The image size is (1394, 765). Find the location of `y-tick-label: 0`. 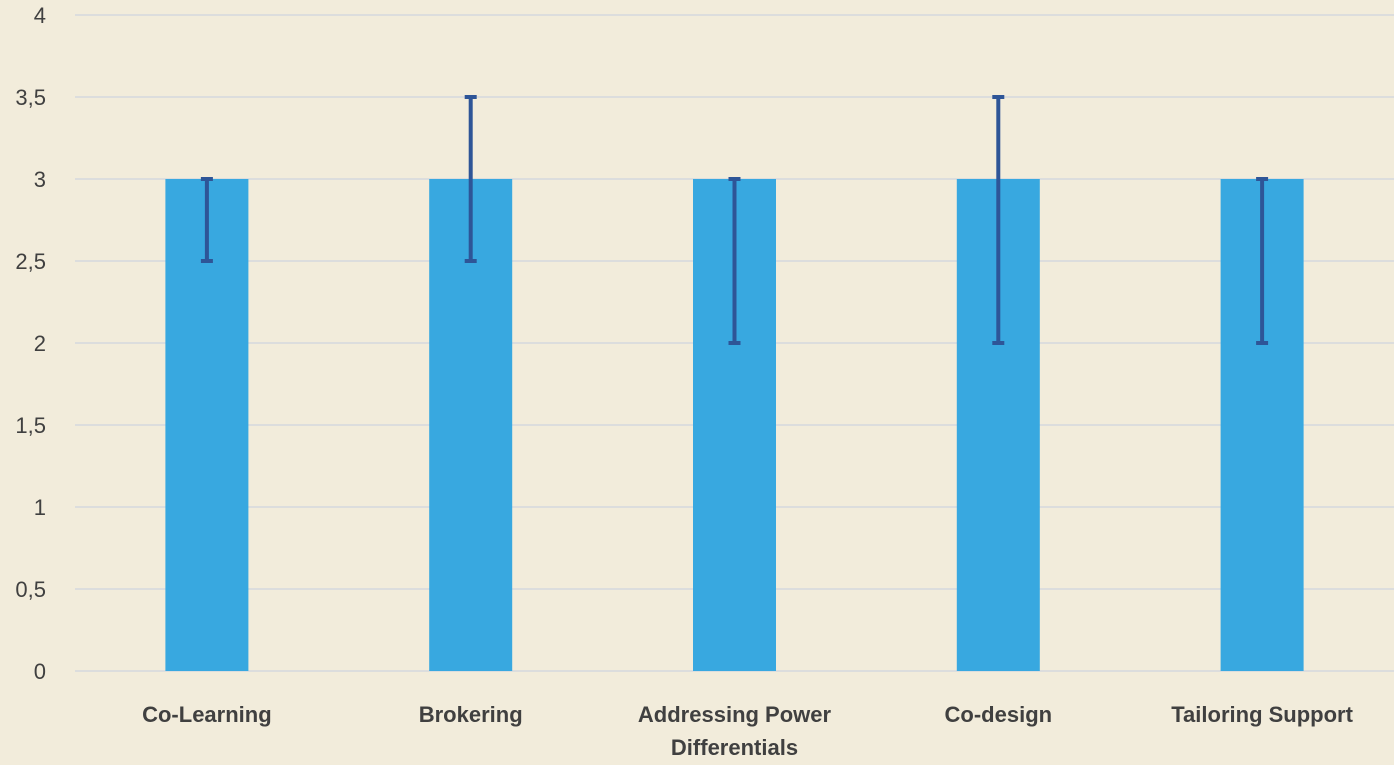

y-tick-label: 0 is located at coordinates (40, 671).